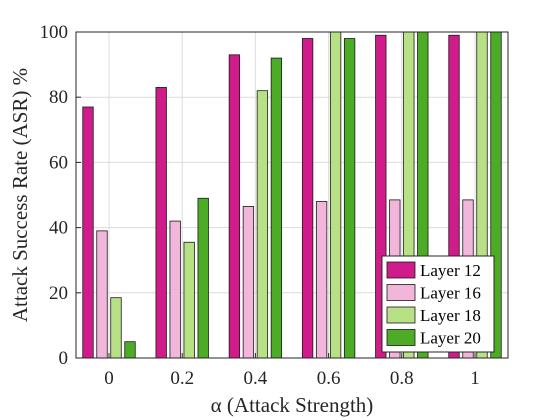 The image size is (560, 420). I want to click on bar-layer-20-0.4, so click(276, 208).